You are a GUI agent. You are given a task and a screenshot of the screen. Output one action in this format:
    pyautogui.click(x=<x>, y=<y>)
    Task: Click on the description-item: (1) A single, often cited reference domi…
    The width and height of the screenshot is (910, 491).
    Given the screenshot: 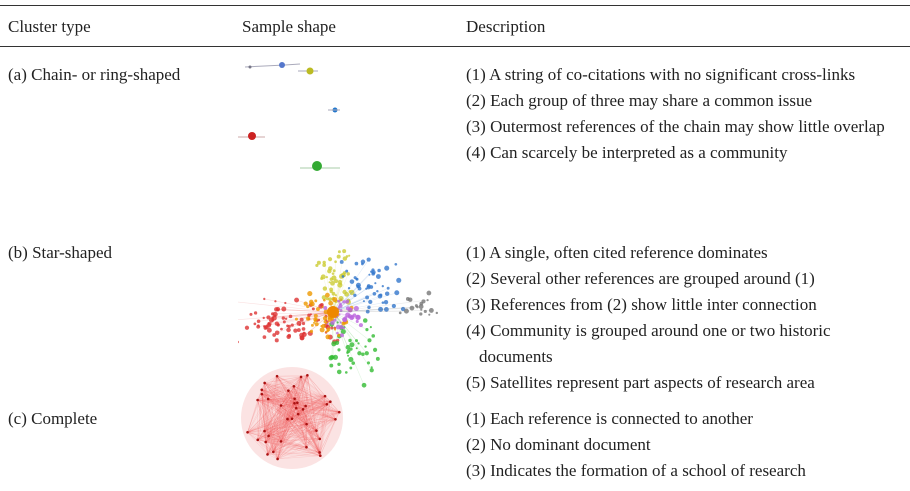 What is the action you would take?
    pyautogui.click(x=617, y=252)
    